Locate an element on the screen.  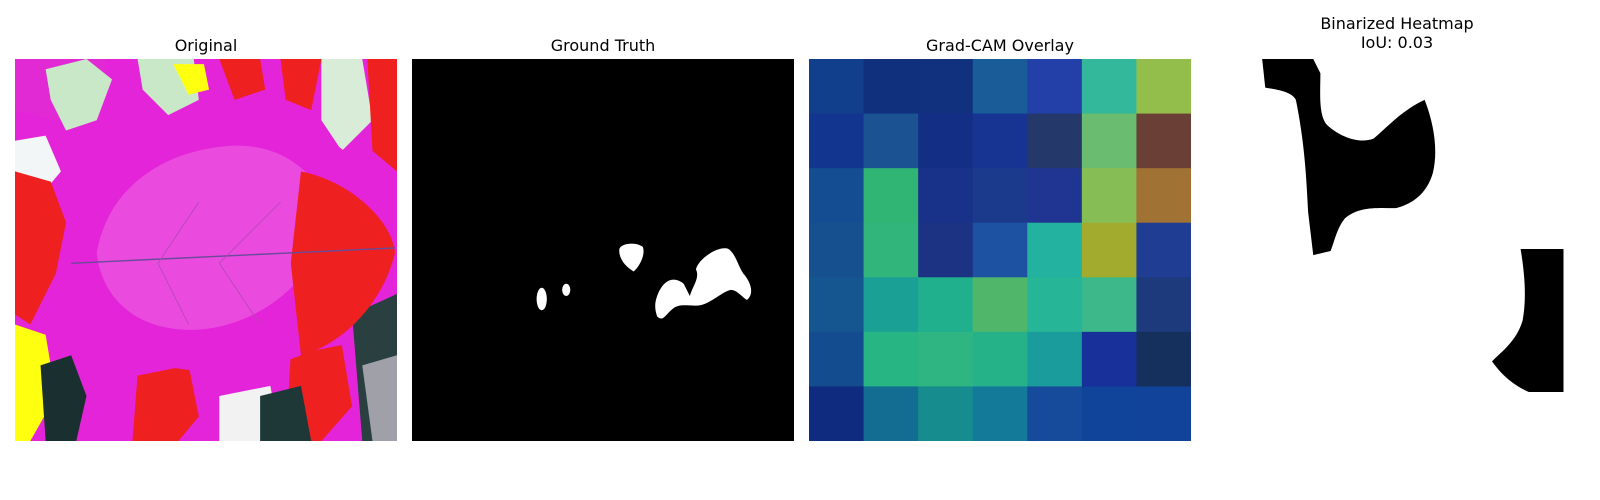
original-title: Original is located at coordinates (206, 45).